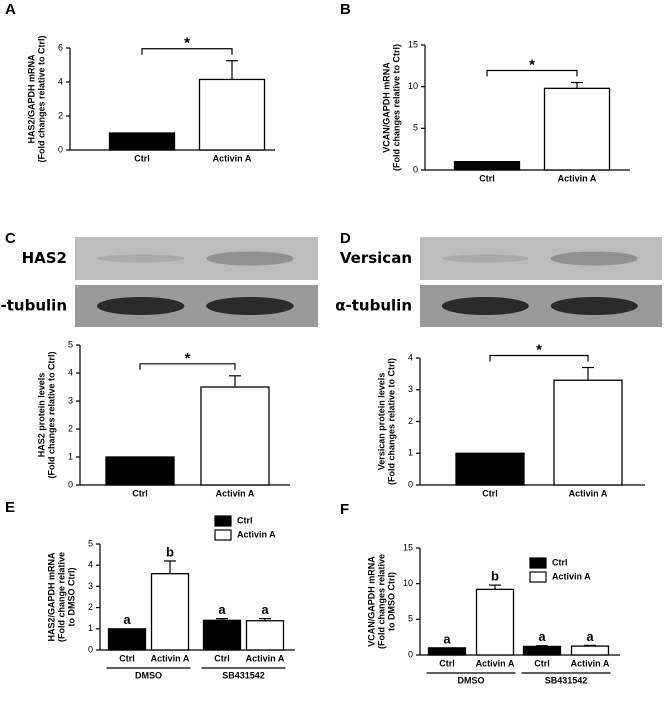 The height and width of the screenshot is (714, 666). What do you see at coordinates (345, 238) in the screenshot?
I see `panel-label: D` at bounding box center [345, 238].